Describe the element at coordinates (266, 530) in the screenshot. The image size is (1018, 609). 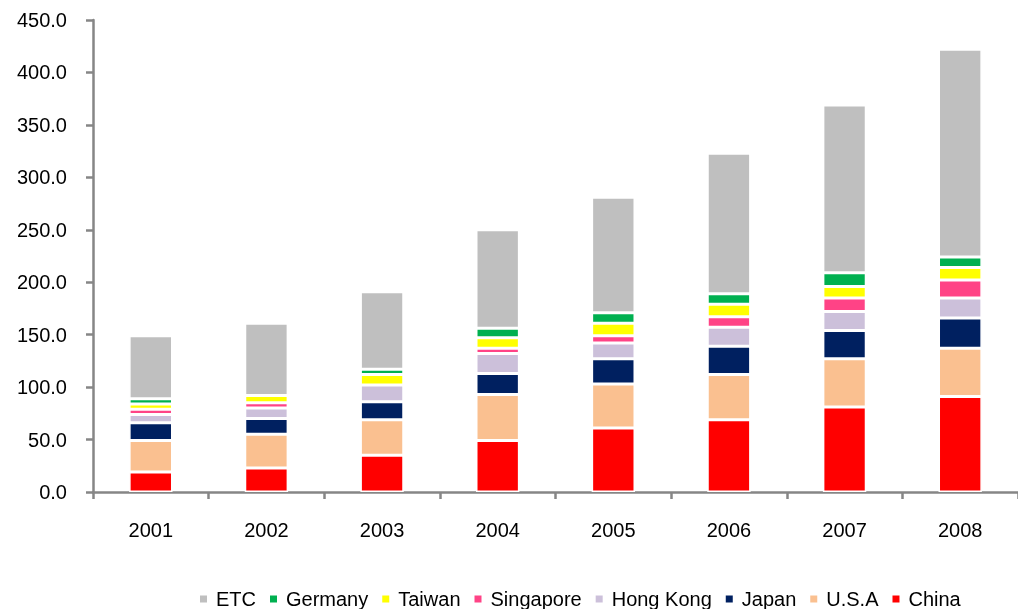
I see `x-tick-label: 2002` at that location.